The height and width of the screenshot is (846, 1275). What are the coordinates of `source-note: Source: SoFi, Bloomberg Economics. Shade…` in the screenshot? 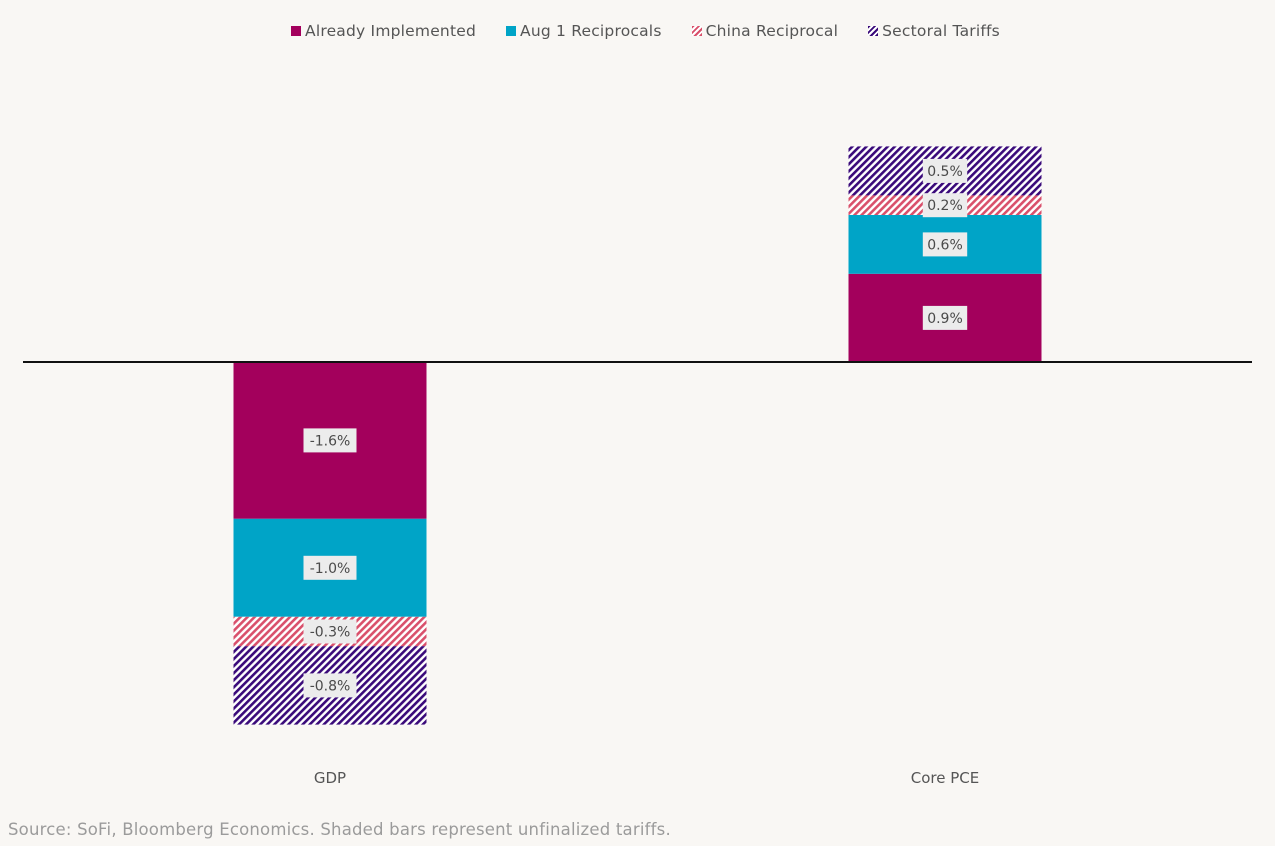 It's located at (339, 829).